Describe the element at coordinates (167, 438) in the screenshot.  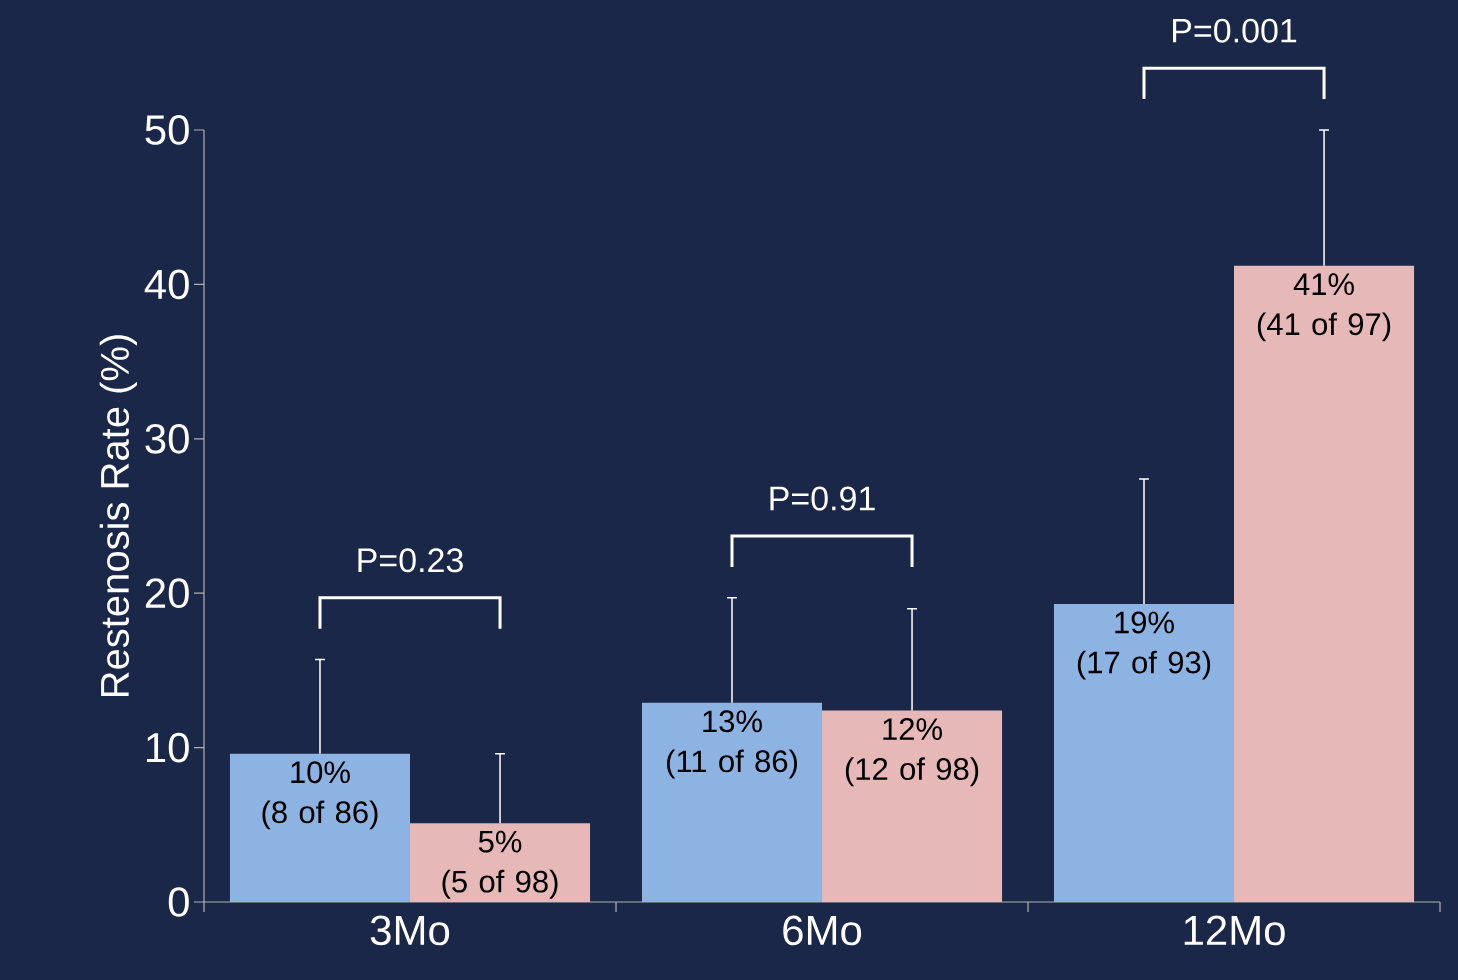
I see `y-tick-label: 30` at that location.